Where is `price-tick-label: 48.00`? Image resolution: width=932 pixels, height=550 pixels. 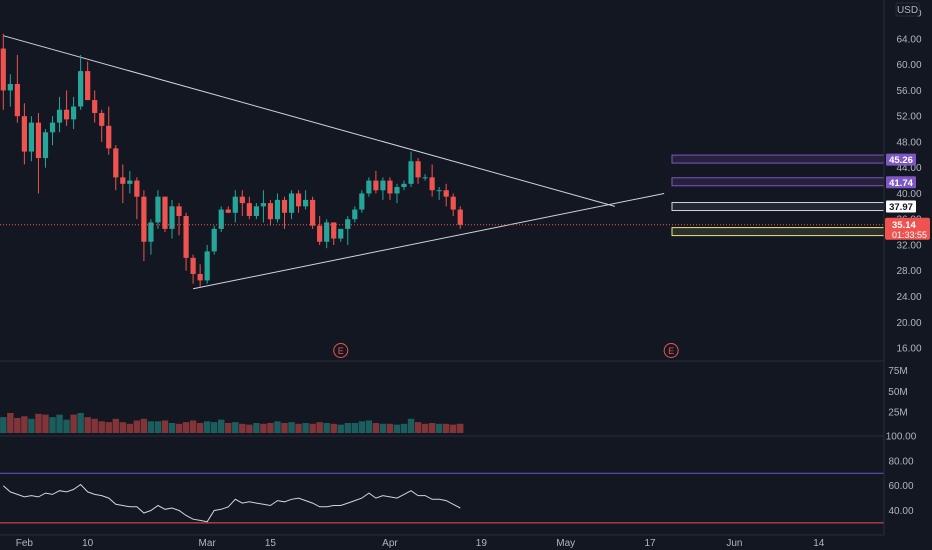
price-tick-label: 48.00 is located at coordinates (908, 142).